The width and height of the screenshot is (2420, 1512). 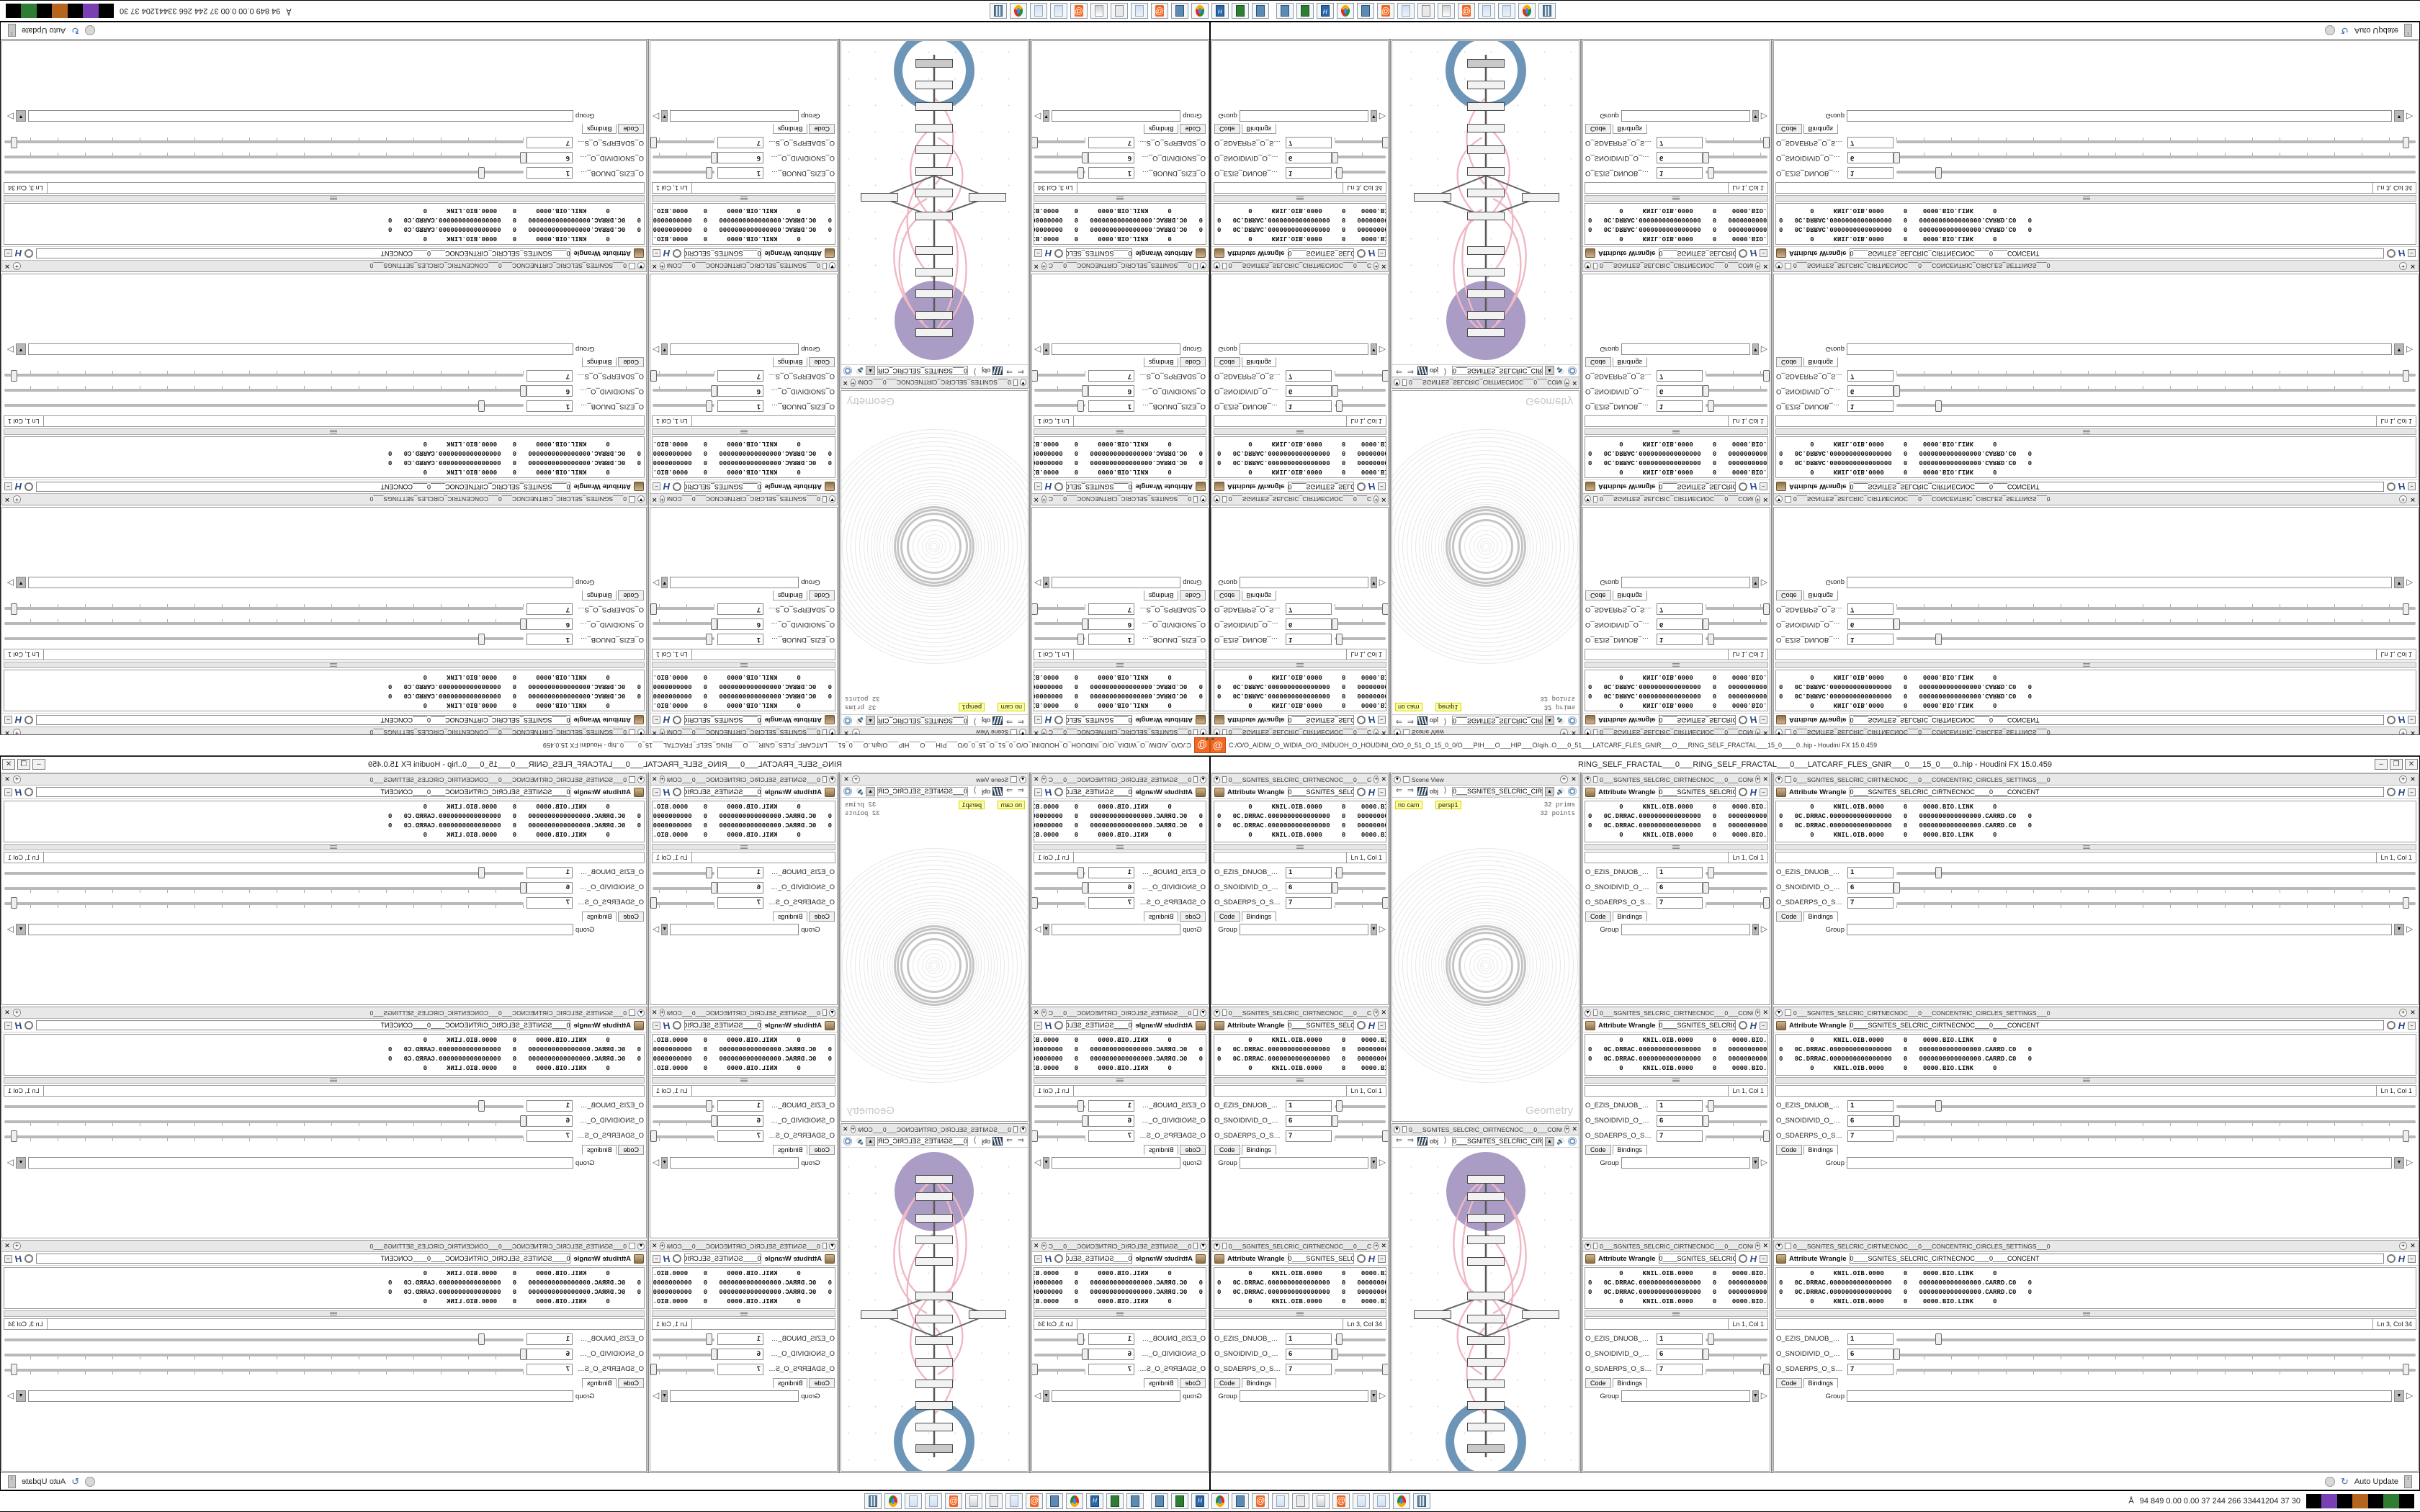 I want to click on auto-update-label: Auto Update, so click(x=44, y=30).